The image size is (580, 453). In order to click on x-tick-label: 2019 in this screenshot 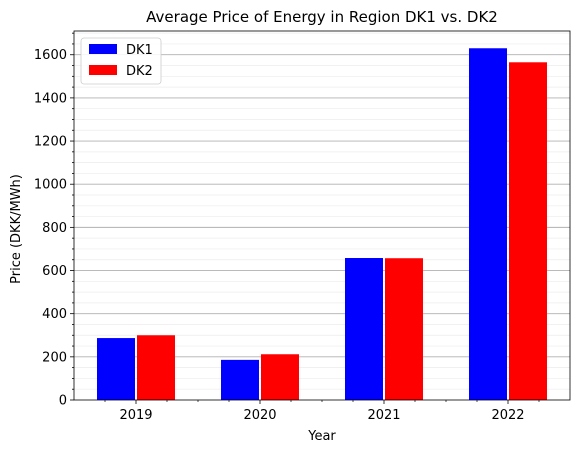, I will do `click(135, 415)`.